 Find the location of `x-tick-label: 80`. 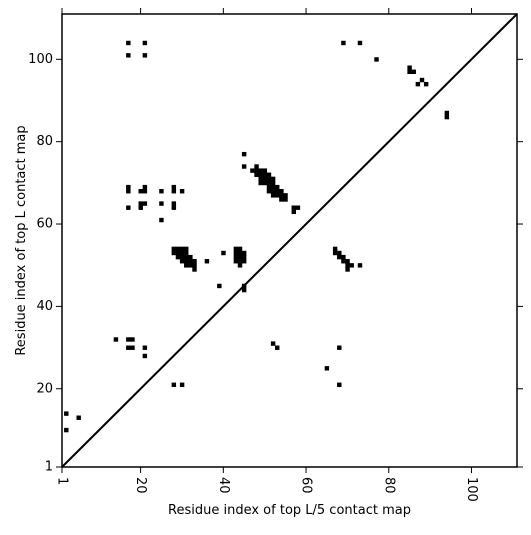

x-tick-label: 80 is located at coordinates (388, 485).